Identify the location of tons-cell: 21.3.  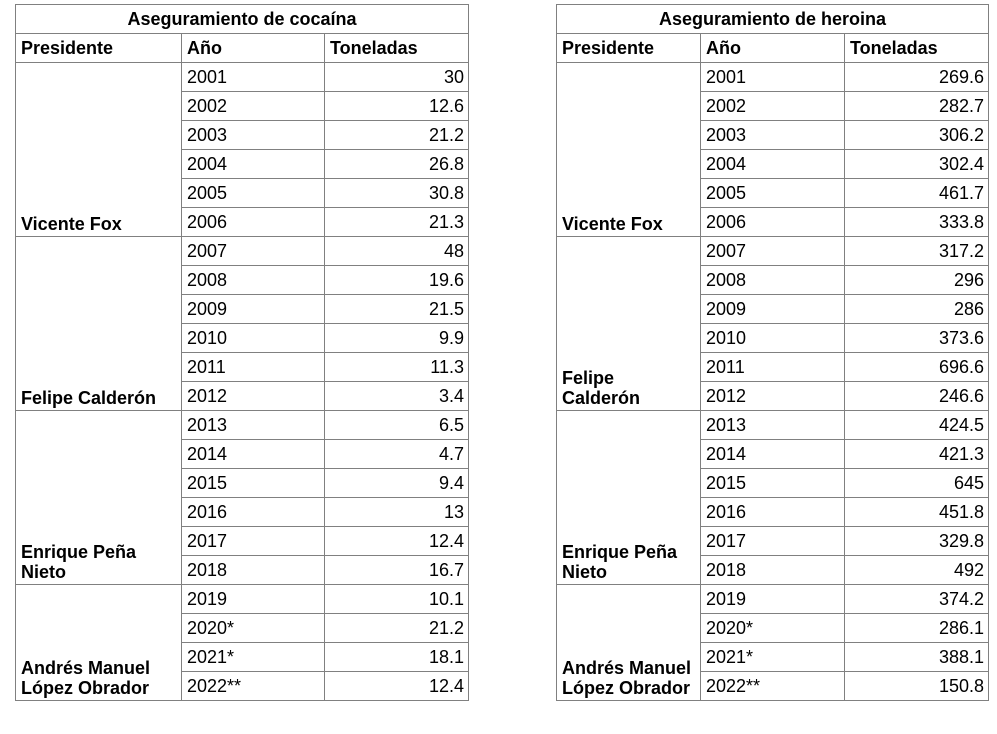
(396, 222).